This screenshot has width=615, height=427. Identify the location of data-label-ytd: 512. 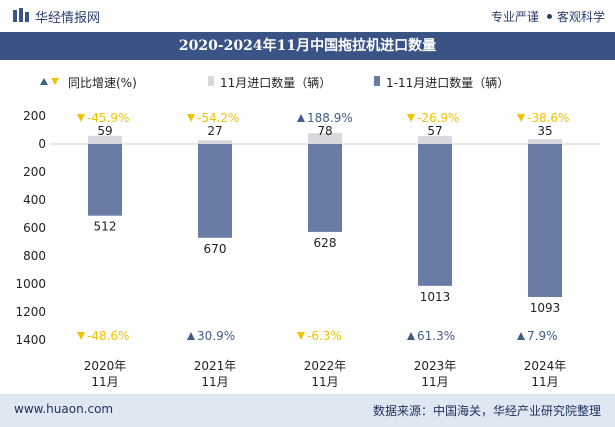
(105, 227).